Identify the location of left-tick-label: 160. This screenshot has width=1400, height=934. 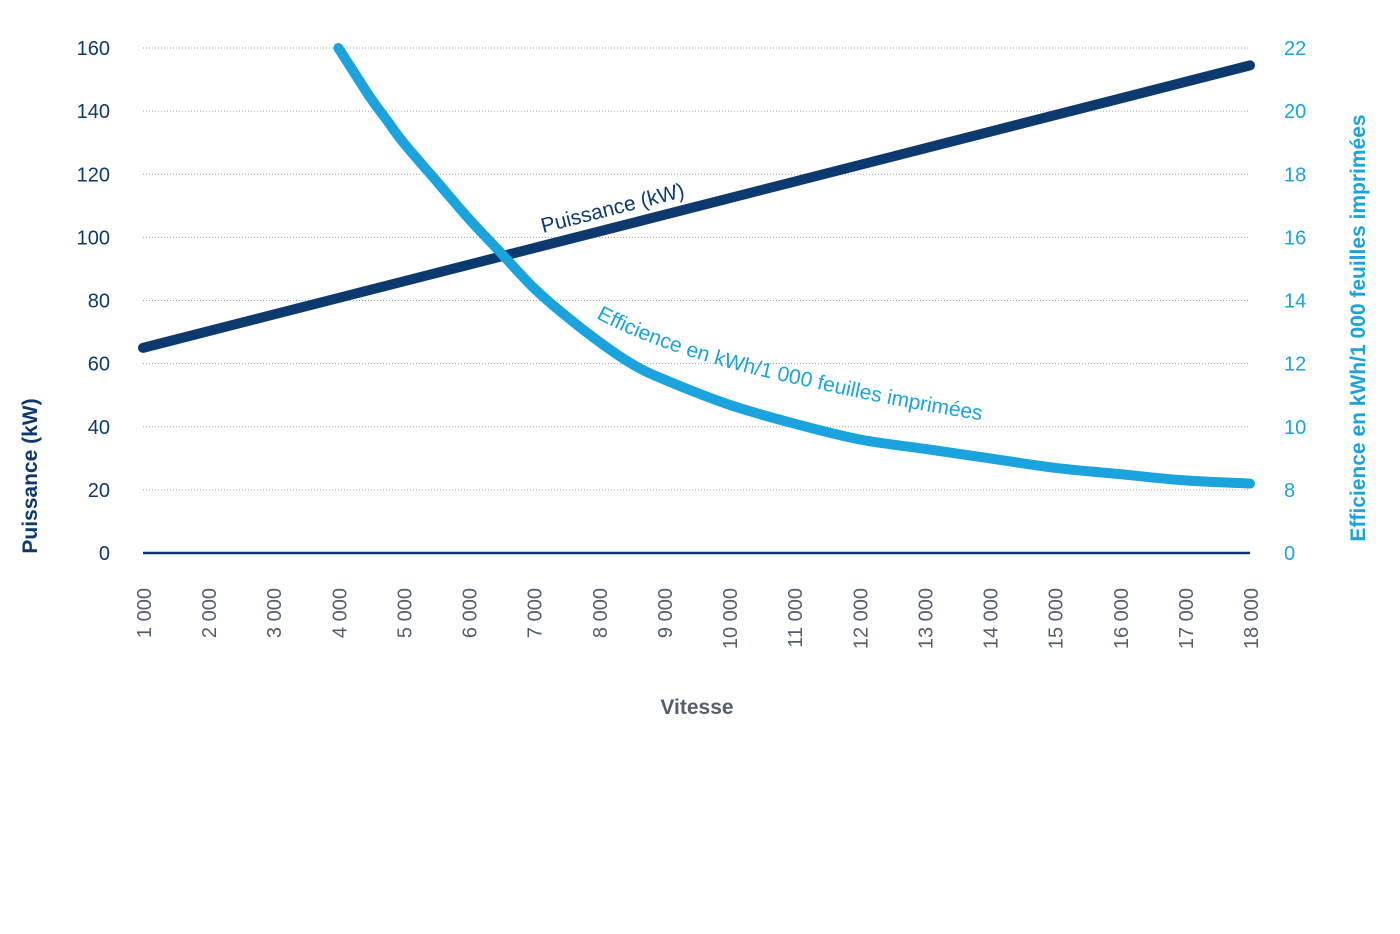
(93, 49).